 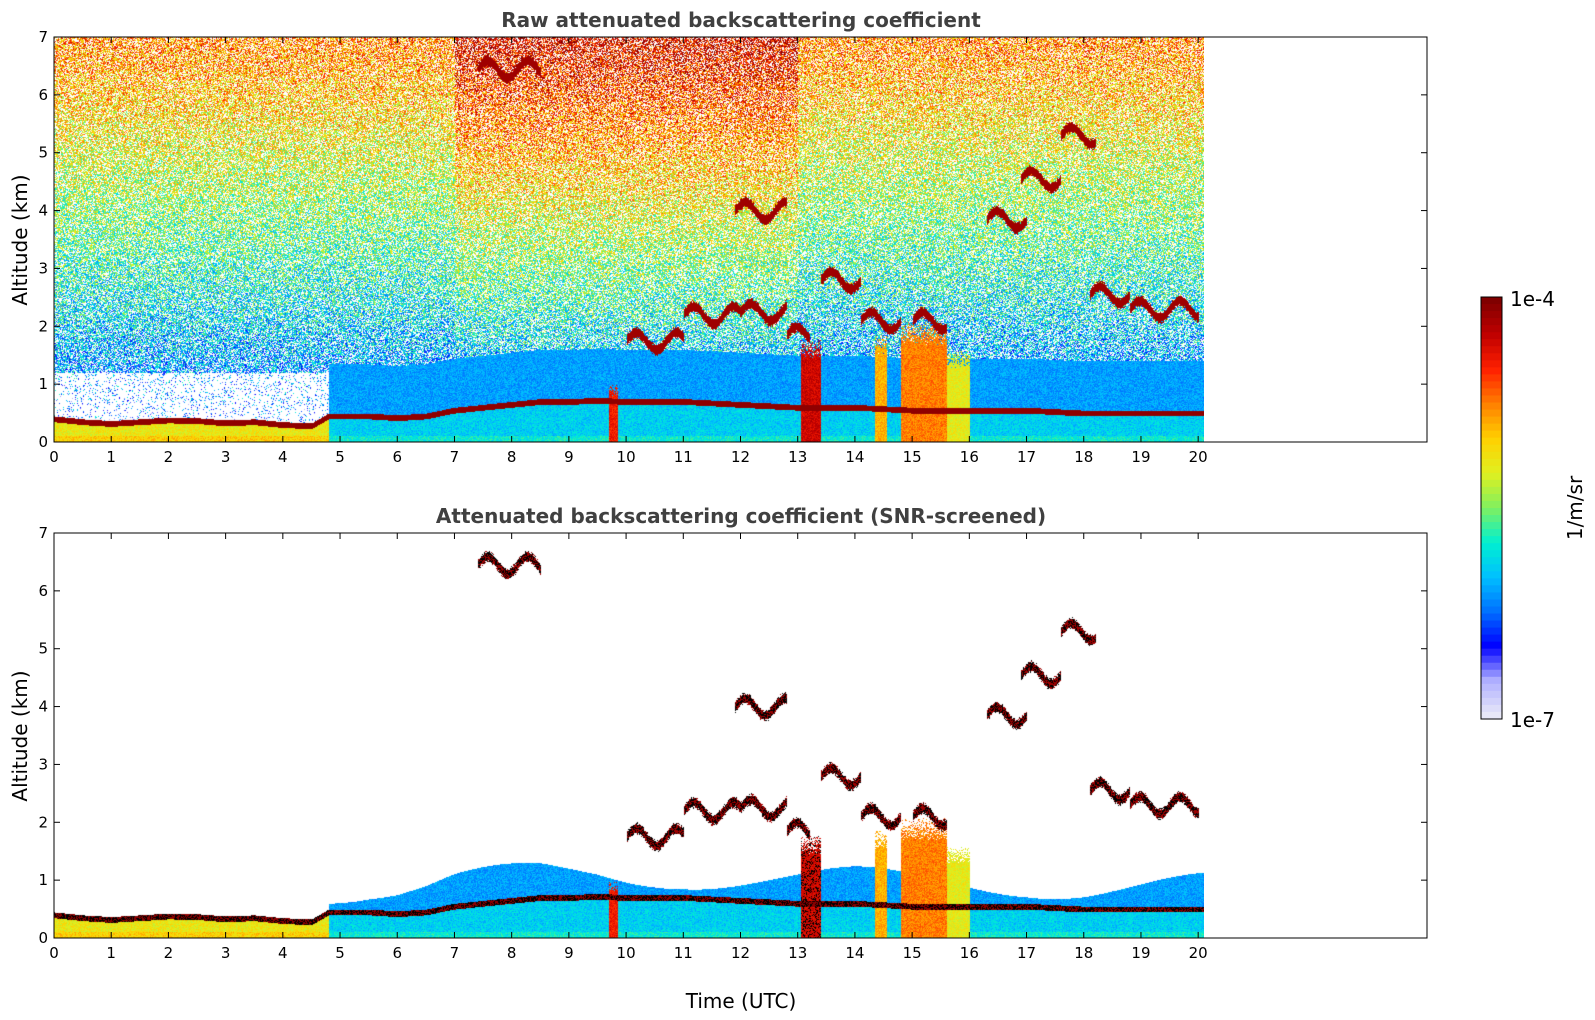 I want to click on x-tick-label: 17, so click(x=1026, y=457).